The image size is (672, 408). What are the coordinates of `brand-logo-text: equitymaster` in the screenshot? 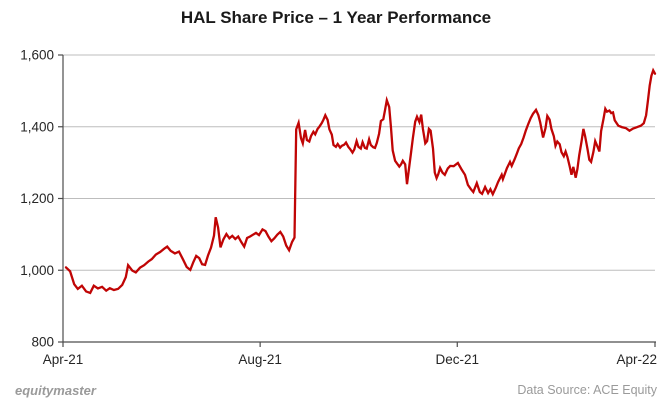 It's located at (55, 390).